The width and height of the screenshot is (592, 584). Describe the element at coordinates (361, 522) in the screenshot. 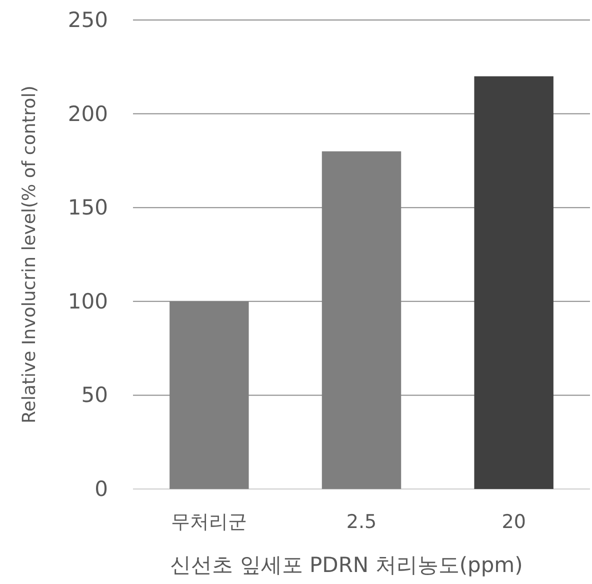

I see `x-tick-label: 2.5` at that location.